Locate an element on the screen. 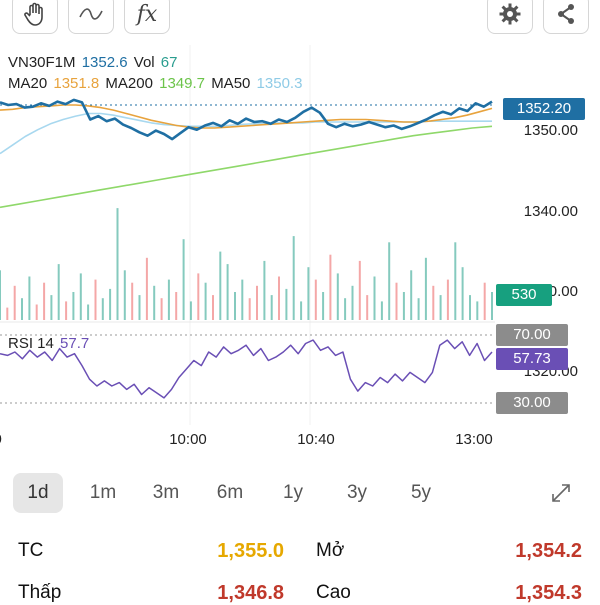  gear-icon is located at coordinates (510, 17).